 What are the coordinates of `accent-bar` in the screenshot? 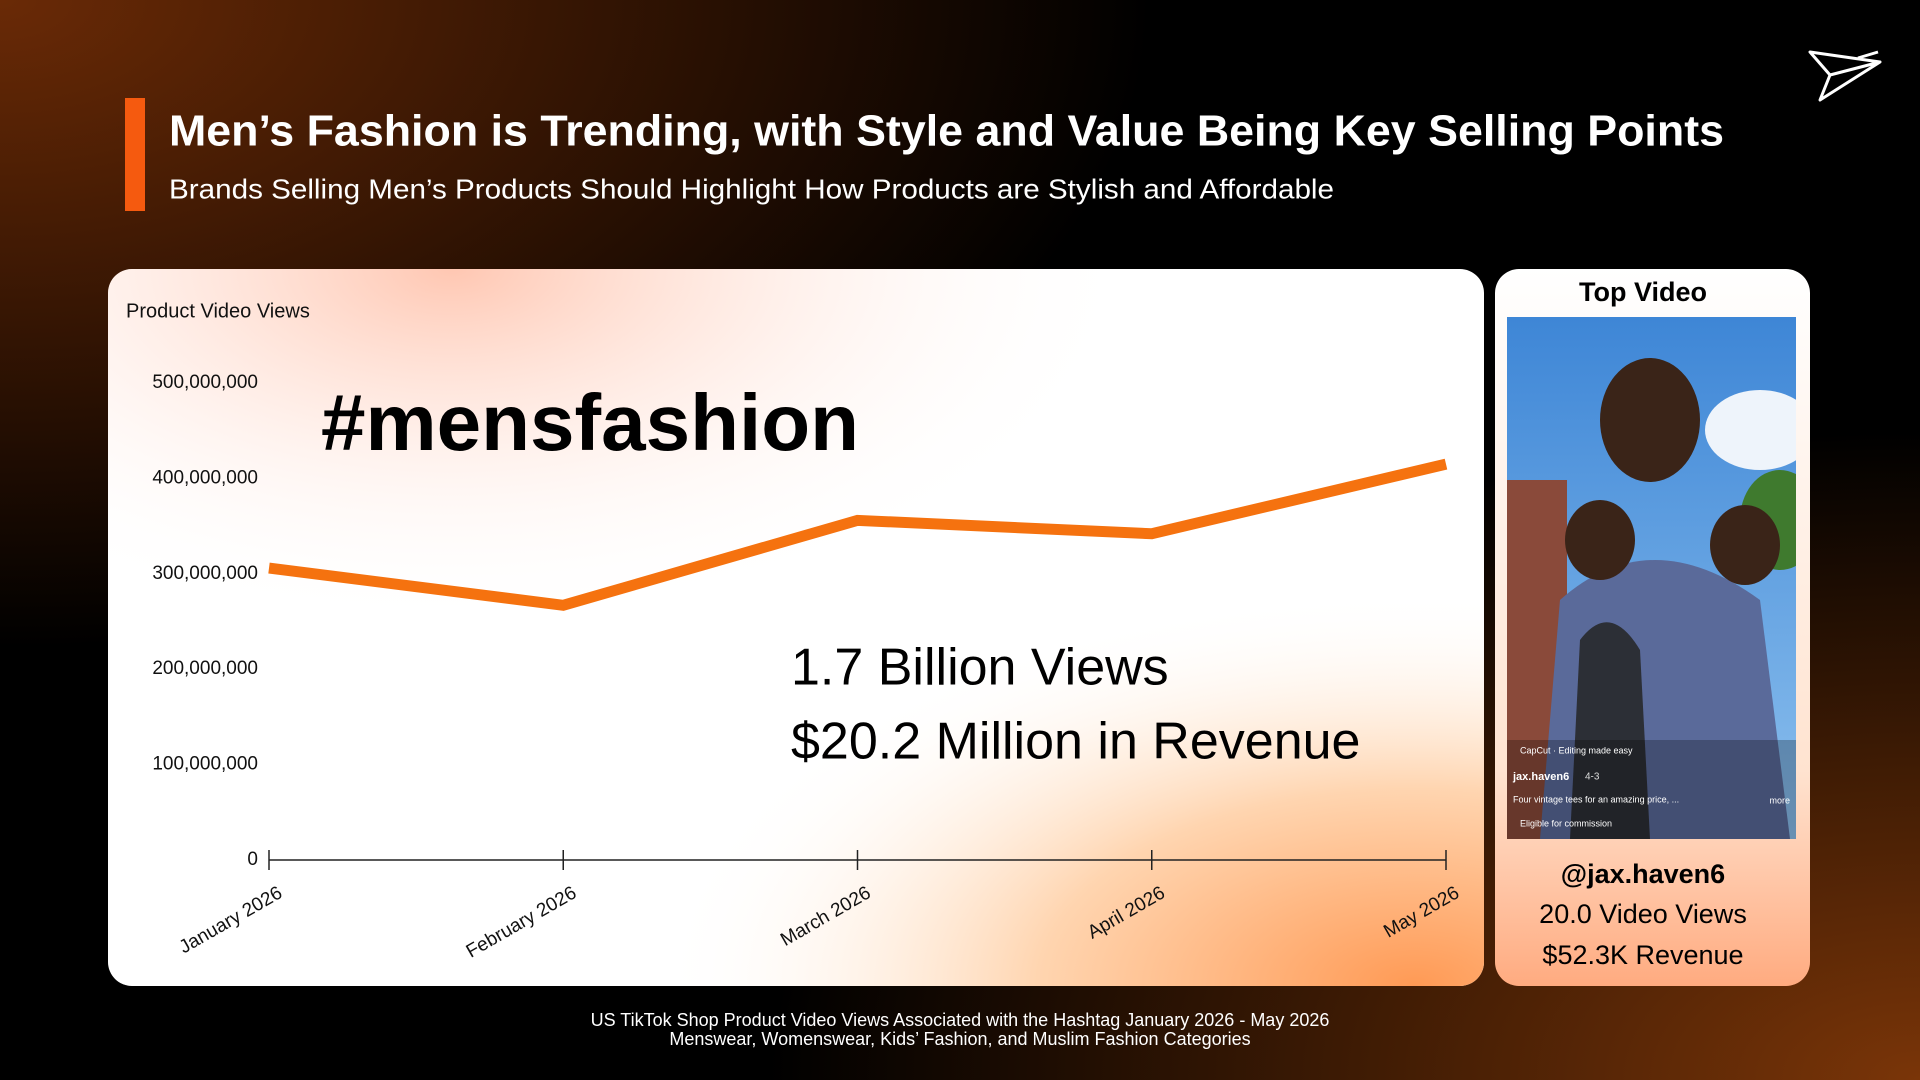 It's located at (135, 154).